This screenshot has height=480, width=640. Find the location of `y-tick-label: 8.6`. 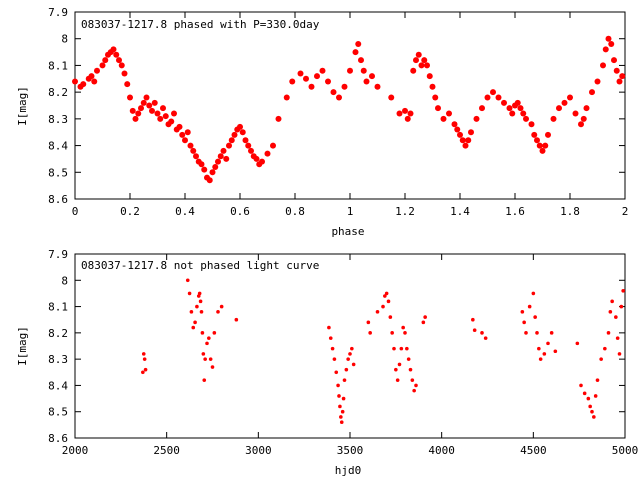

y-tick-label: 8.6 is located at coordinates (58, 199).